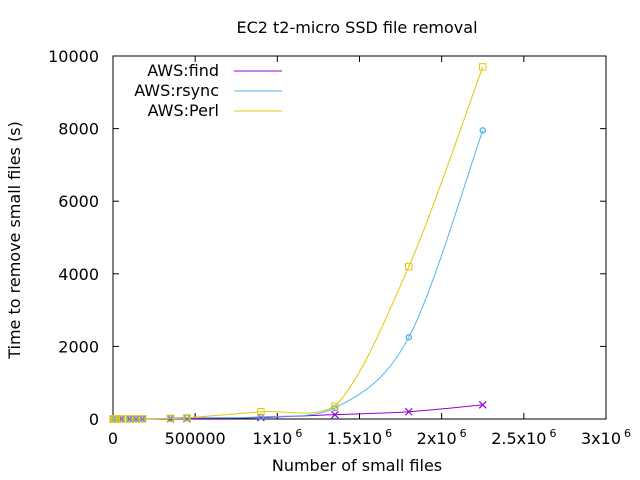  What do you see at coordinates (354, 438) in the screenshot?
I see `x-tick-label-base: 1.5x10` at bounding box center [354, 438].